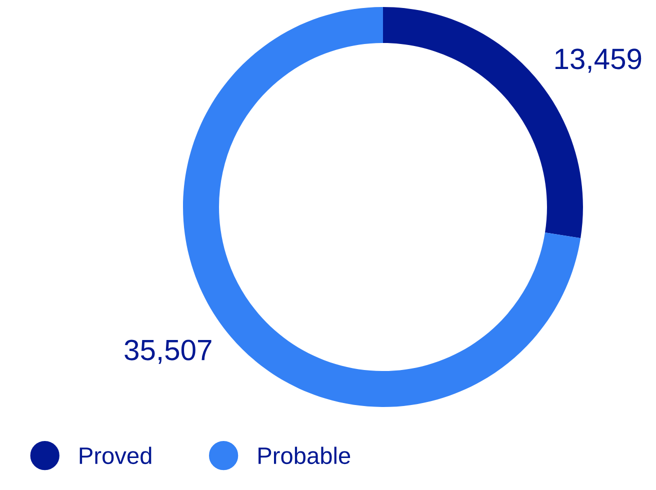  What do you see at coordinates (168, 352) in the screenshot?
I see `data-label: 35,507` at bounding box center [168, 352].